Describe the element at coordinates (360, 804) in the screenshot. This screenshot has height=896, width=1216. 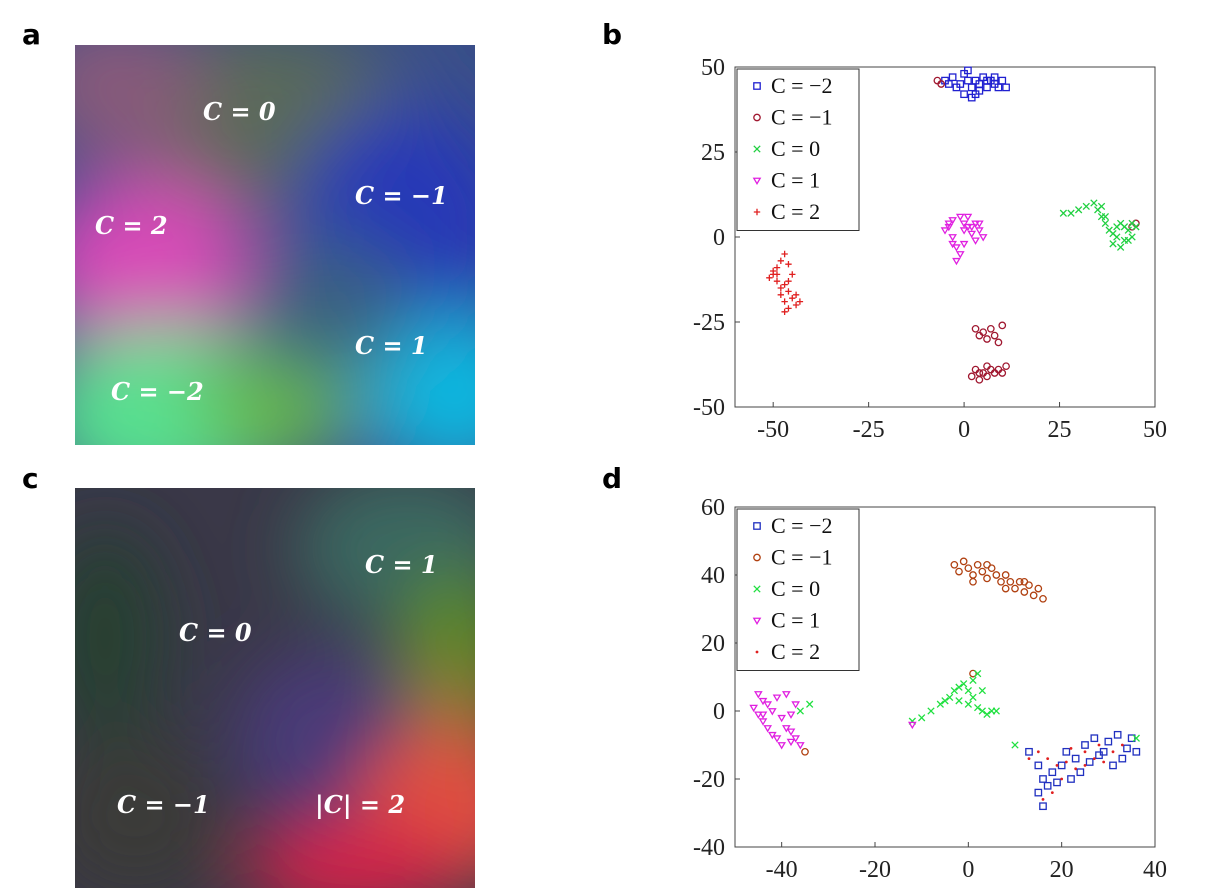
I see `region-label: |C| = 2` at that location.